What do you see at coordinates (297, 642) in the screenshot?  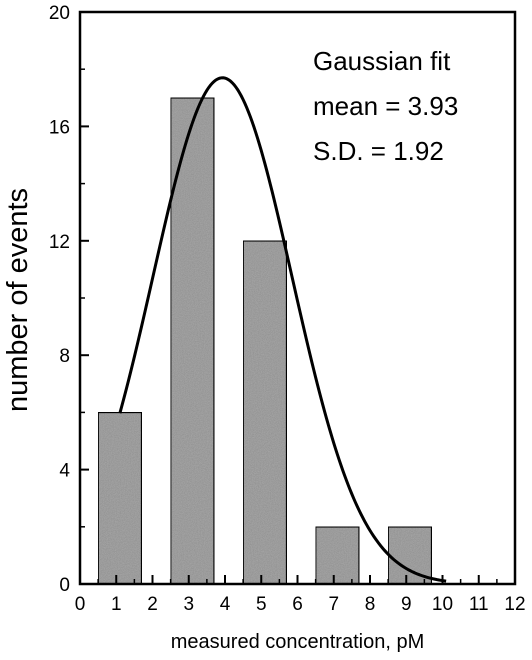 I see `x-axis-label: measured concentration, pM` at bounding box center [297, 642].